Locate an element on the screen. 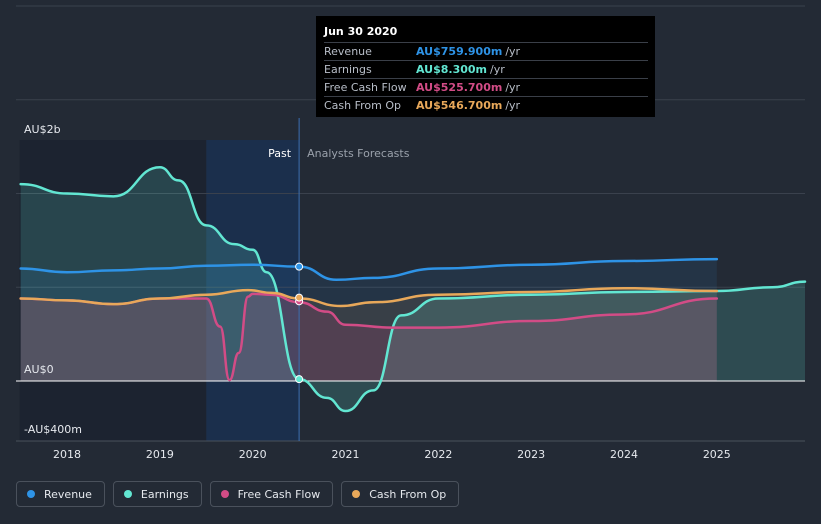 The image size is (821, 524). x-tick-label: 2019 is located at coordinates (160, 454).